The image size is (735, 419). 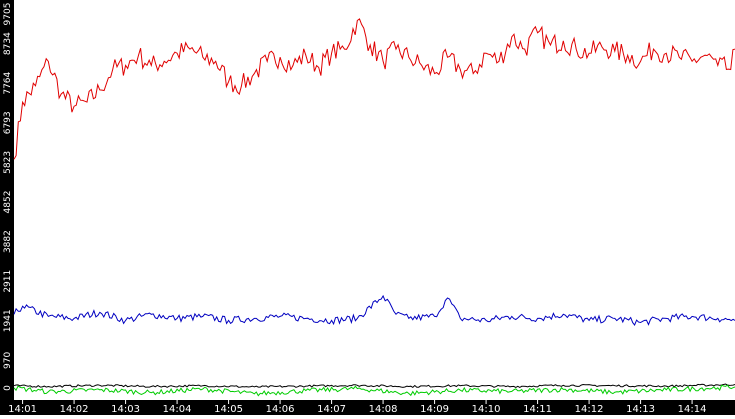 What do you see at coordinates (228, 409) in the screenshot?
I see `x-tick-label: 14:05` at bounding box center [228, 409].